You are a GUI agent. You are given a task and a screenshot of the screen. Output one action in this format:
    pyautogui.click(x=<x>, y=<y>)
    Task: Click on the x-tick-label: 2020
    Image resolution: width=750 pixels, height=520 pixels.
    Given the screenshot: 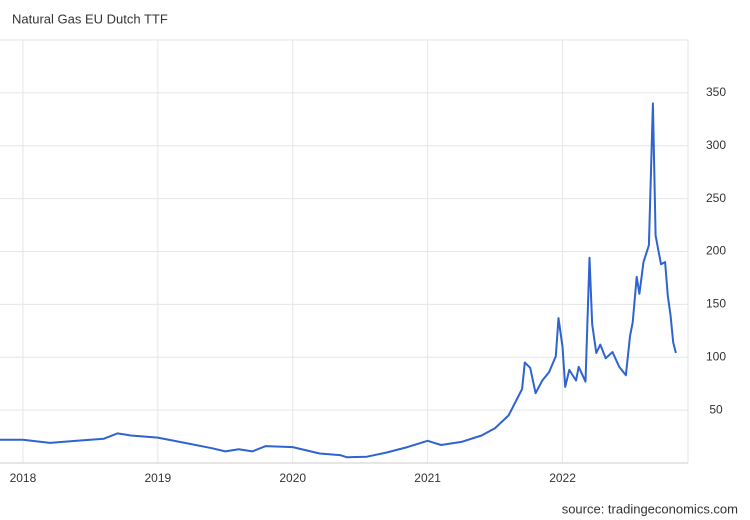 What is the action you would take?
    pyautogui.click(x=292, y=478)
    